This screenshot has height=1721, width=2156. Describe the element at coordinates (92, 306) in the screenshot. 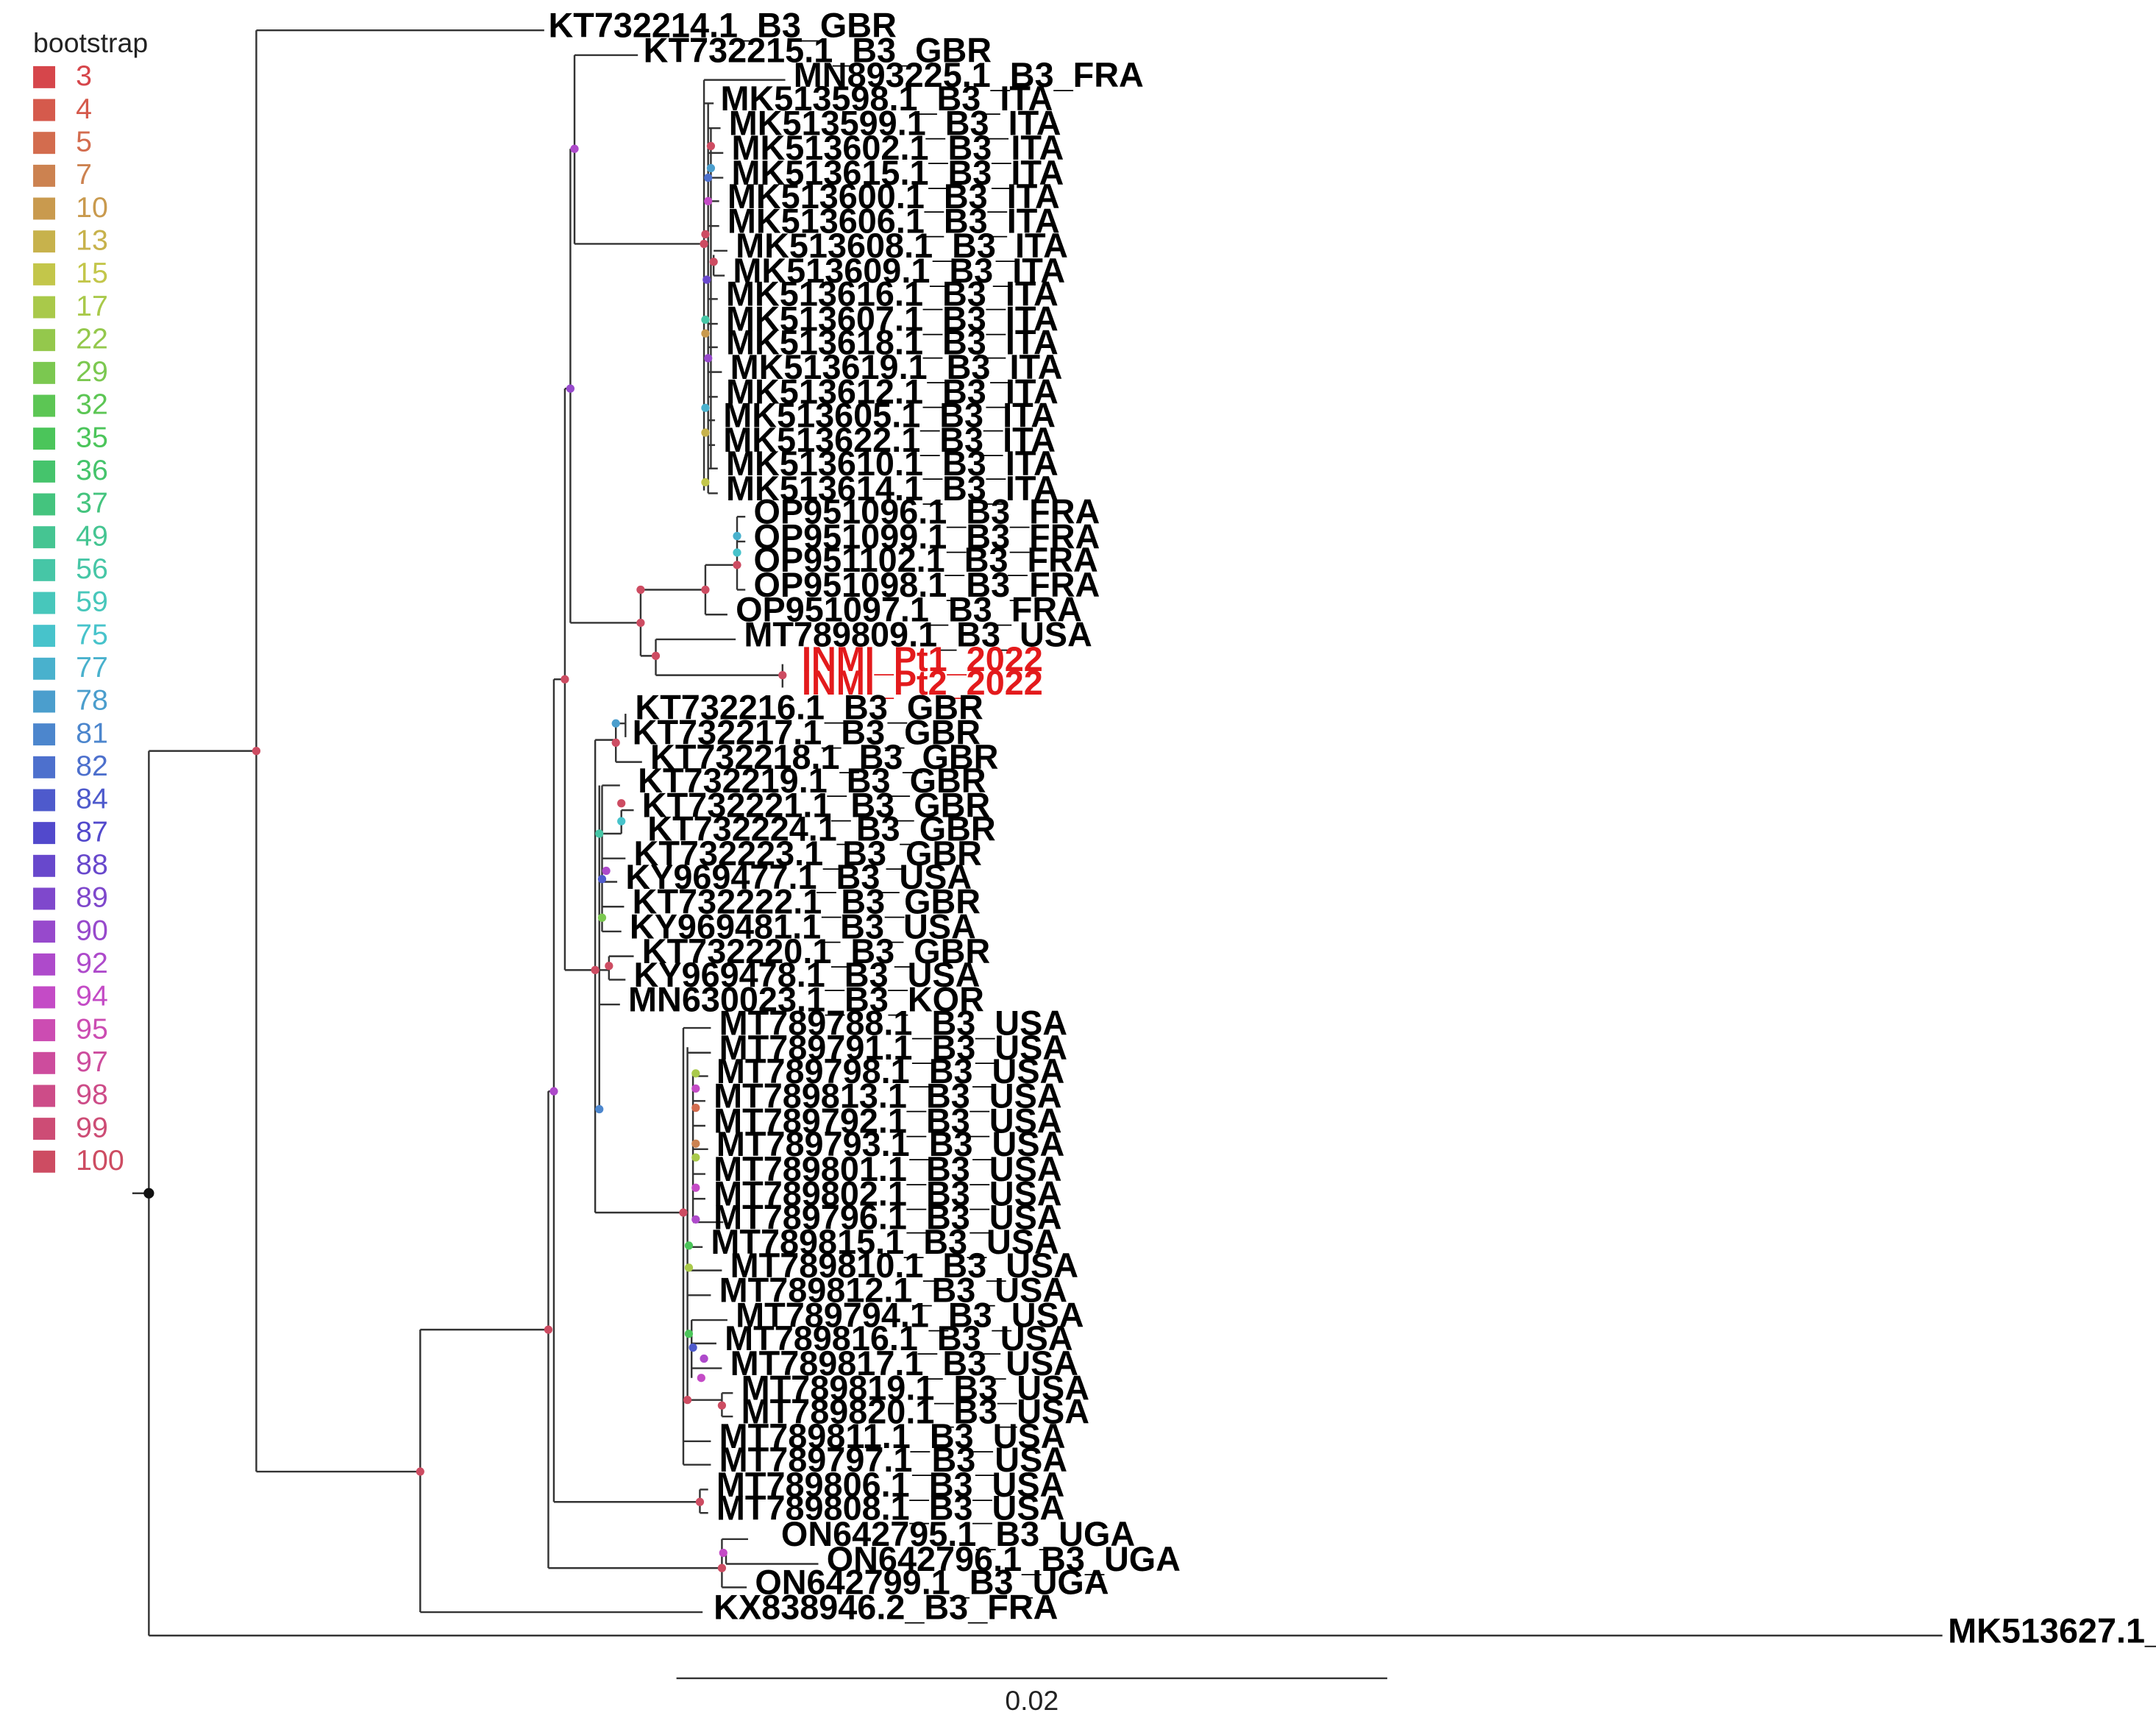

I see `legend-label: 17` at that location.